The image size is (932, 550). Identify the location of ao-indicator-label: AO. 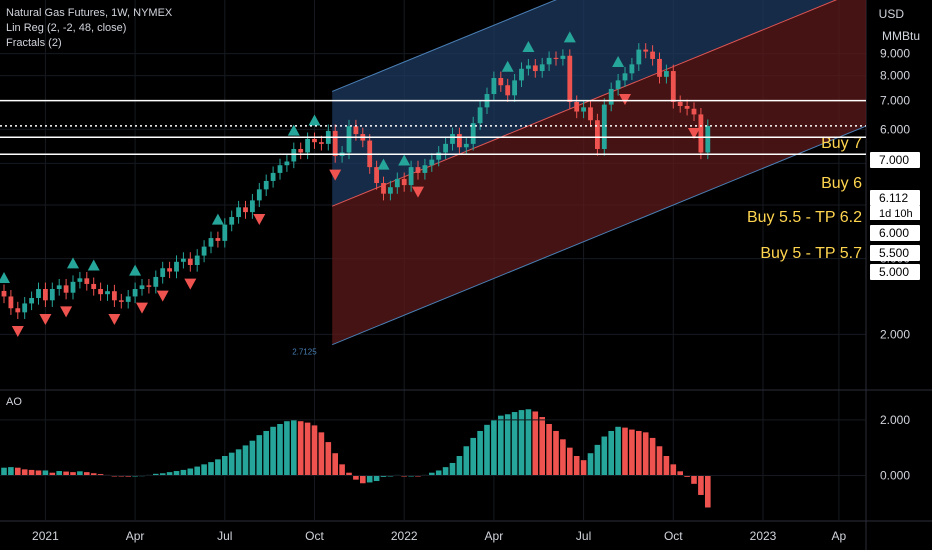
(14, 402).